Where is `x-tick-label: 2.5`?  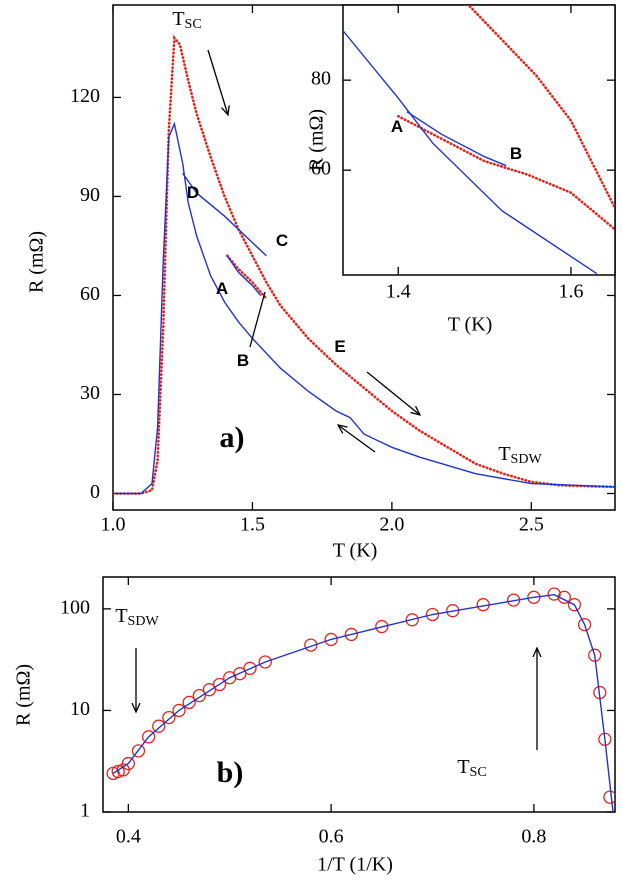
x-tick-label: 2.5 is located at coordinates (531, 525).